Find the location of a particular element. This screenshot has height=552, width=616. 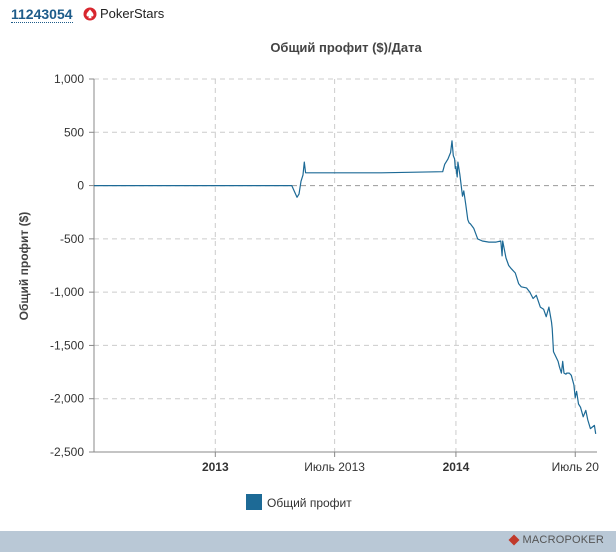

y-tick-label: -2,500 is located at coordinates (67, 452).